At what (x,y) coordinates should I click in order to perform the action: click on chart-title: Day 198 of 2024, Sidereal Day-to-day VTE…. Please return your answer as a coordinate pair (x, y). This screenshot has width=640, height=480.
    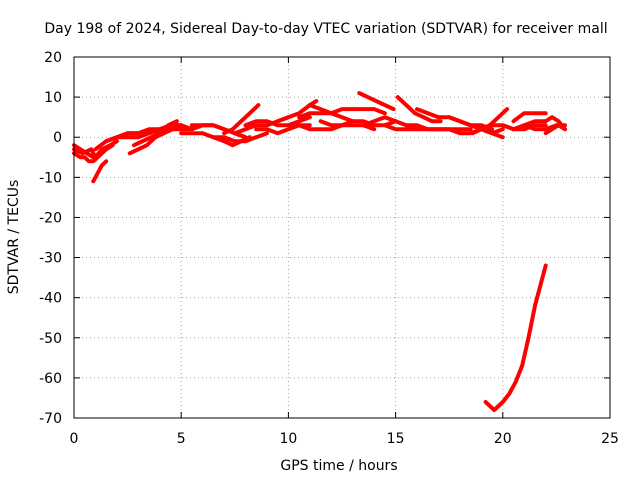
    Looking at the image, I should click on (325, 29).